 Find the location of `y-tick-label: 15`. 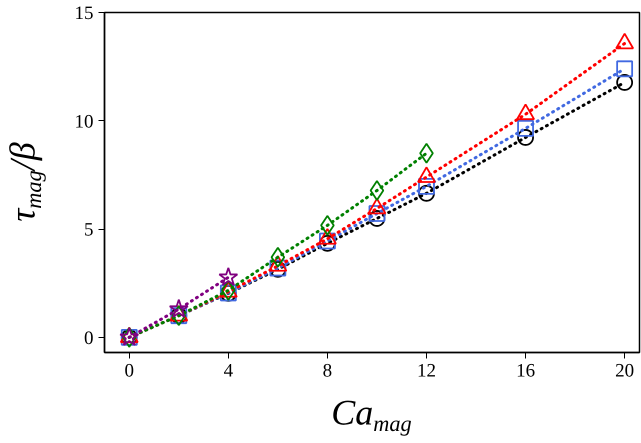

y-tick-label: 15 is located at coordinates (84, 13).